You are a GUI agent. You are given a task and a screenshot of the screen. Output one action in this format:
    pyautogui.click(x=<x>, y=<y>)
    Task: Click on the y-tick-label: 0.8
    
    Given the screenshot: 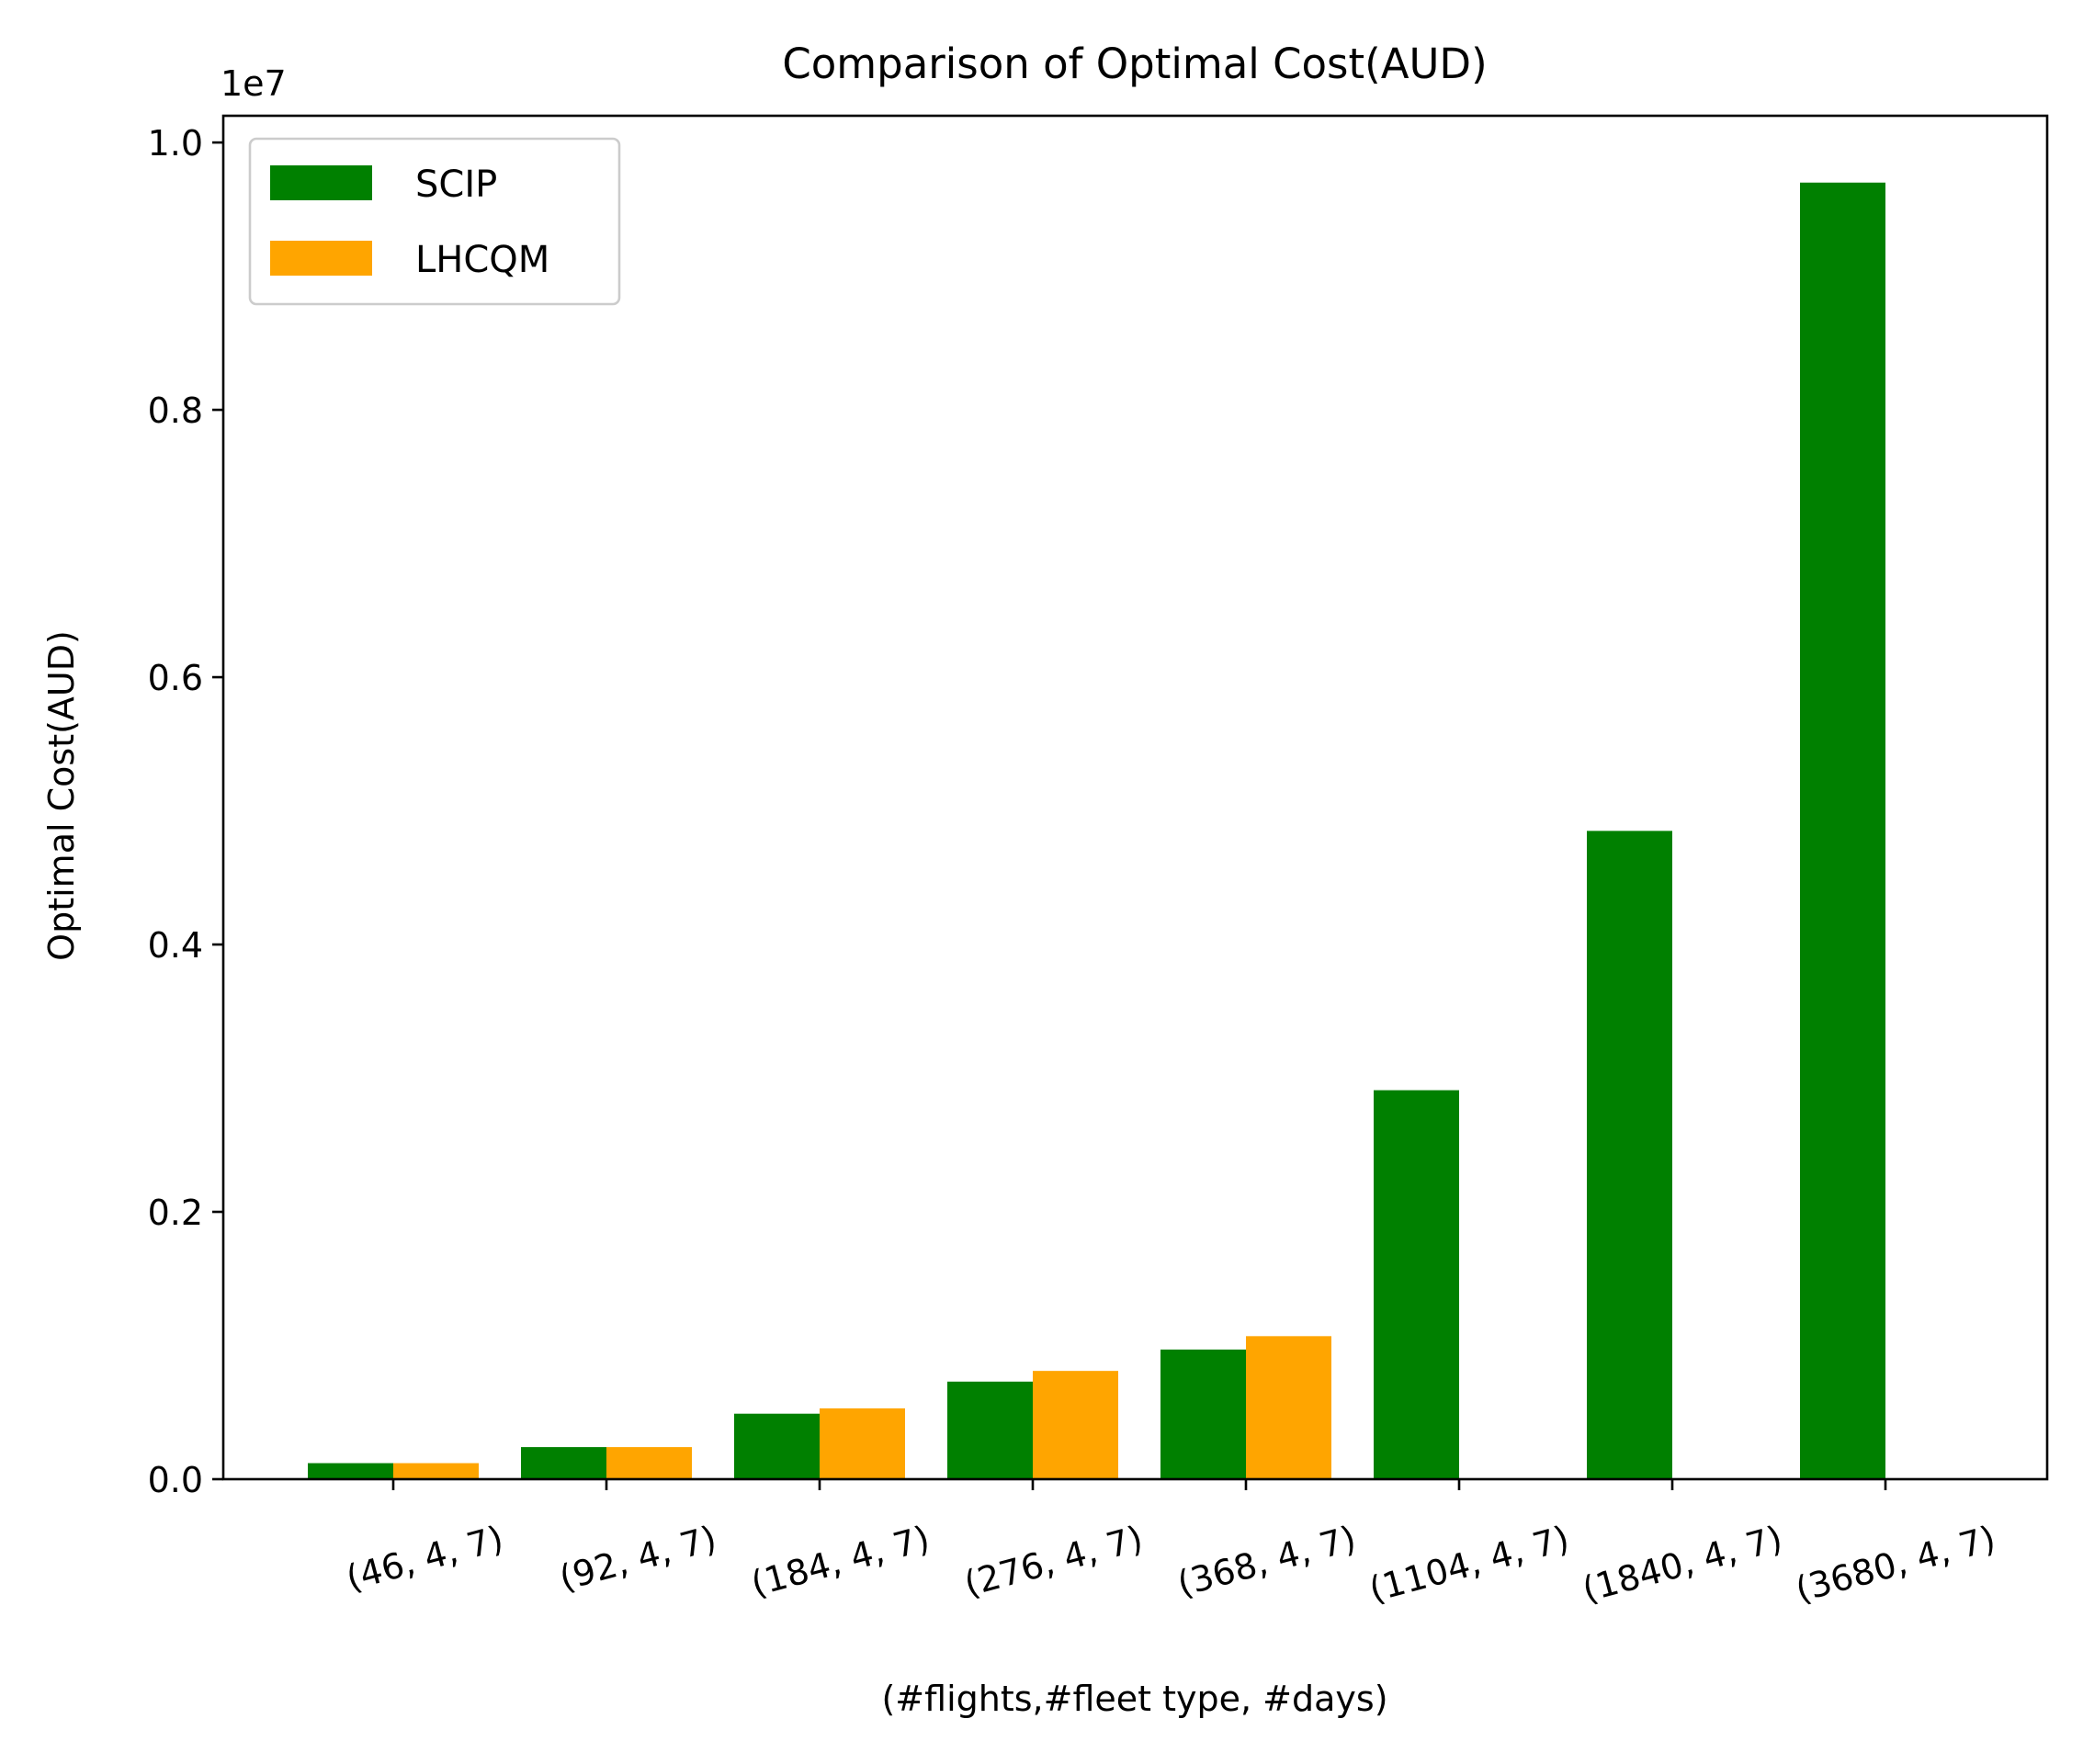 What is the action you would take?
    pyautogui.click(x=175, y=410)
    